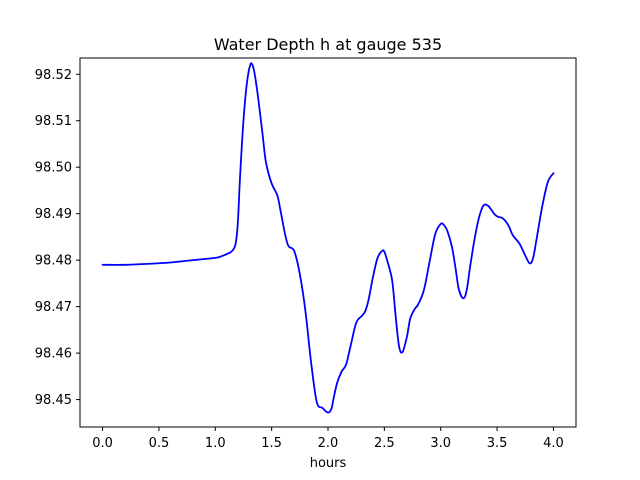 The image size is (640, 480). Describe the element at coordinates (53, 354) in the screenshot. I see `y-tick-label: 98.46` at that location.